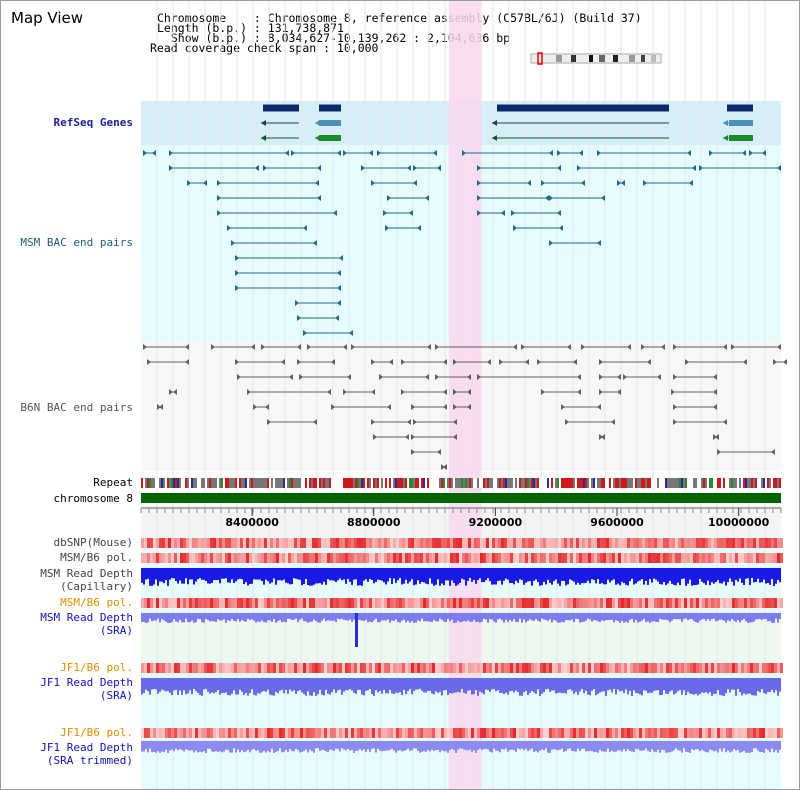  I want to click on jf1-read-depth-sra-sublabel: (SRA), so click(116, 695).